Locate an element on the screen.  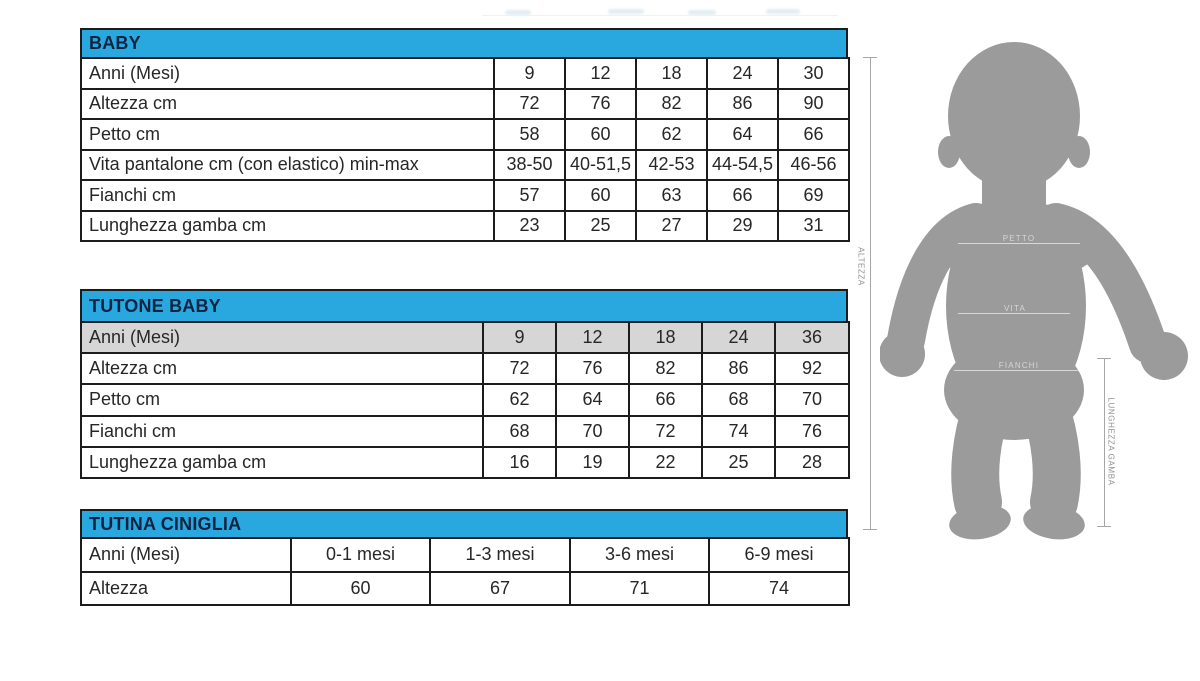
row-label: Lunghezza gamba cm is located at coordinates (287, 225).